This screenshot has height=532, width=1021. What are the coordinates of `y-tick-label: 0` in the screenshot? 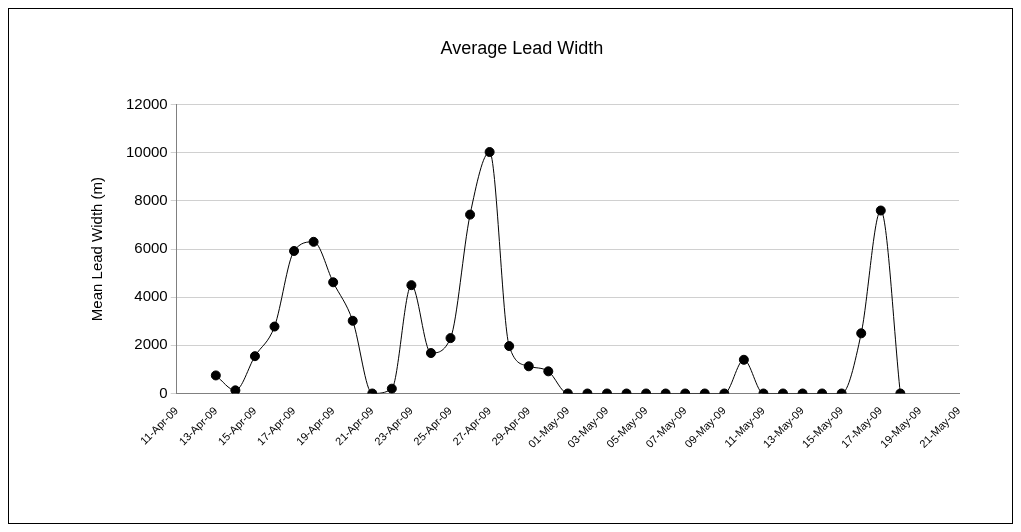 It's located at (163, 392).